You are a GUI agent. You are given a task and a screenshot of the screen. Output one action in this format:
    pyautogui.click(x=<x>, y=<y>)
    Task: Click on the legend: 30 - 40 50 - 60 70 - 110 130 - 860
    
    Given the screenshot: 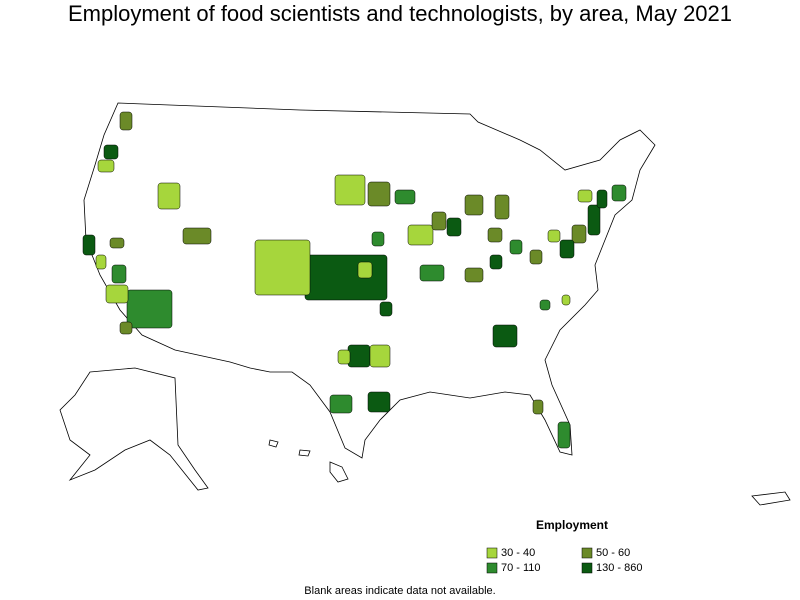 What is the action you would take?
    pyautogui.click(x=564, y=560)
    